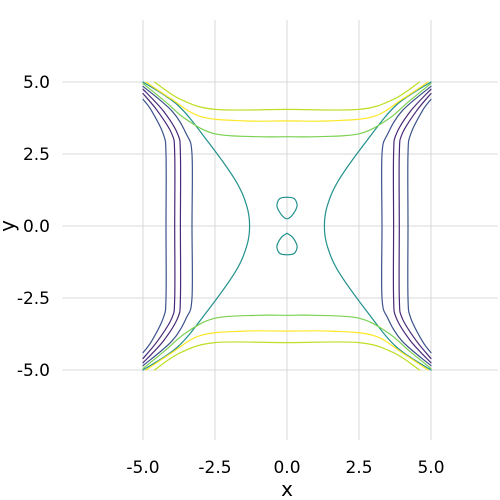 This screenshot has width=500, height=500. What do you see at coordinates (430, 468) in the screenshot?
I see `x-tick-label: 5.0` at bounding box center [430, 468].